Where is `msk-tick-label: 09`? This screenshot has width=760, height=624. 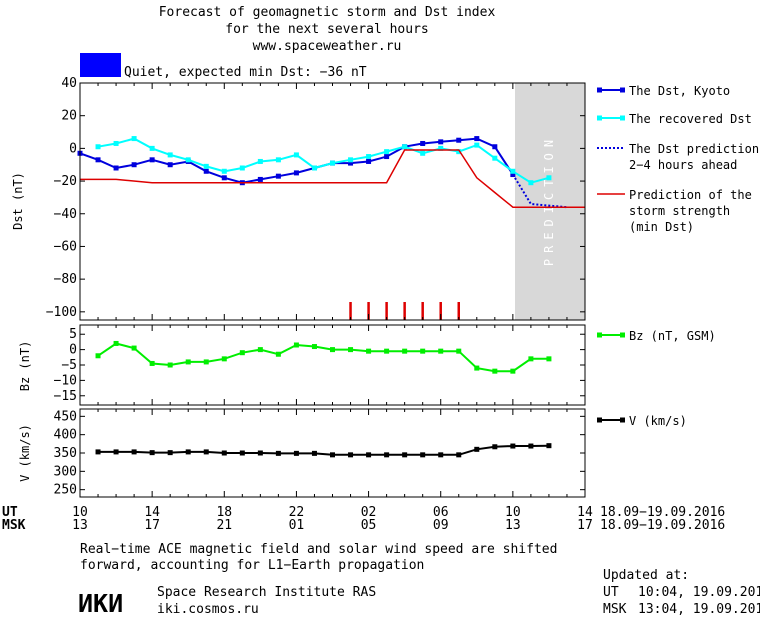
msk-tick-label: 09 is located at coordinates (441, 525).